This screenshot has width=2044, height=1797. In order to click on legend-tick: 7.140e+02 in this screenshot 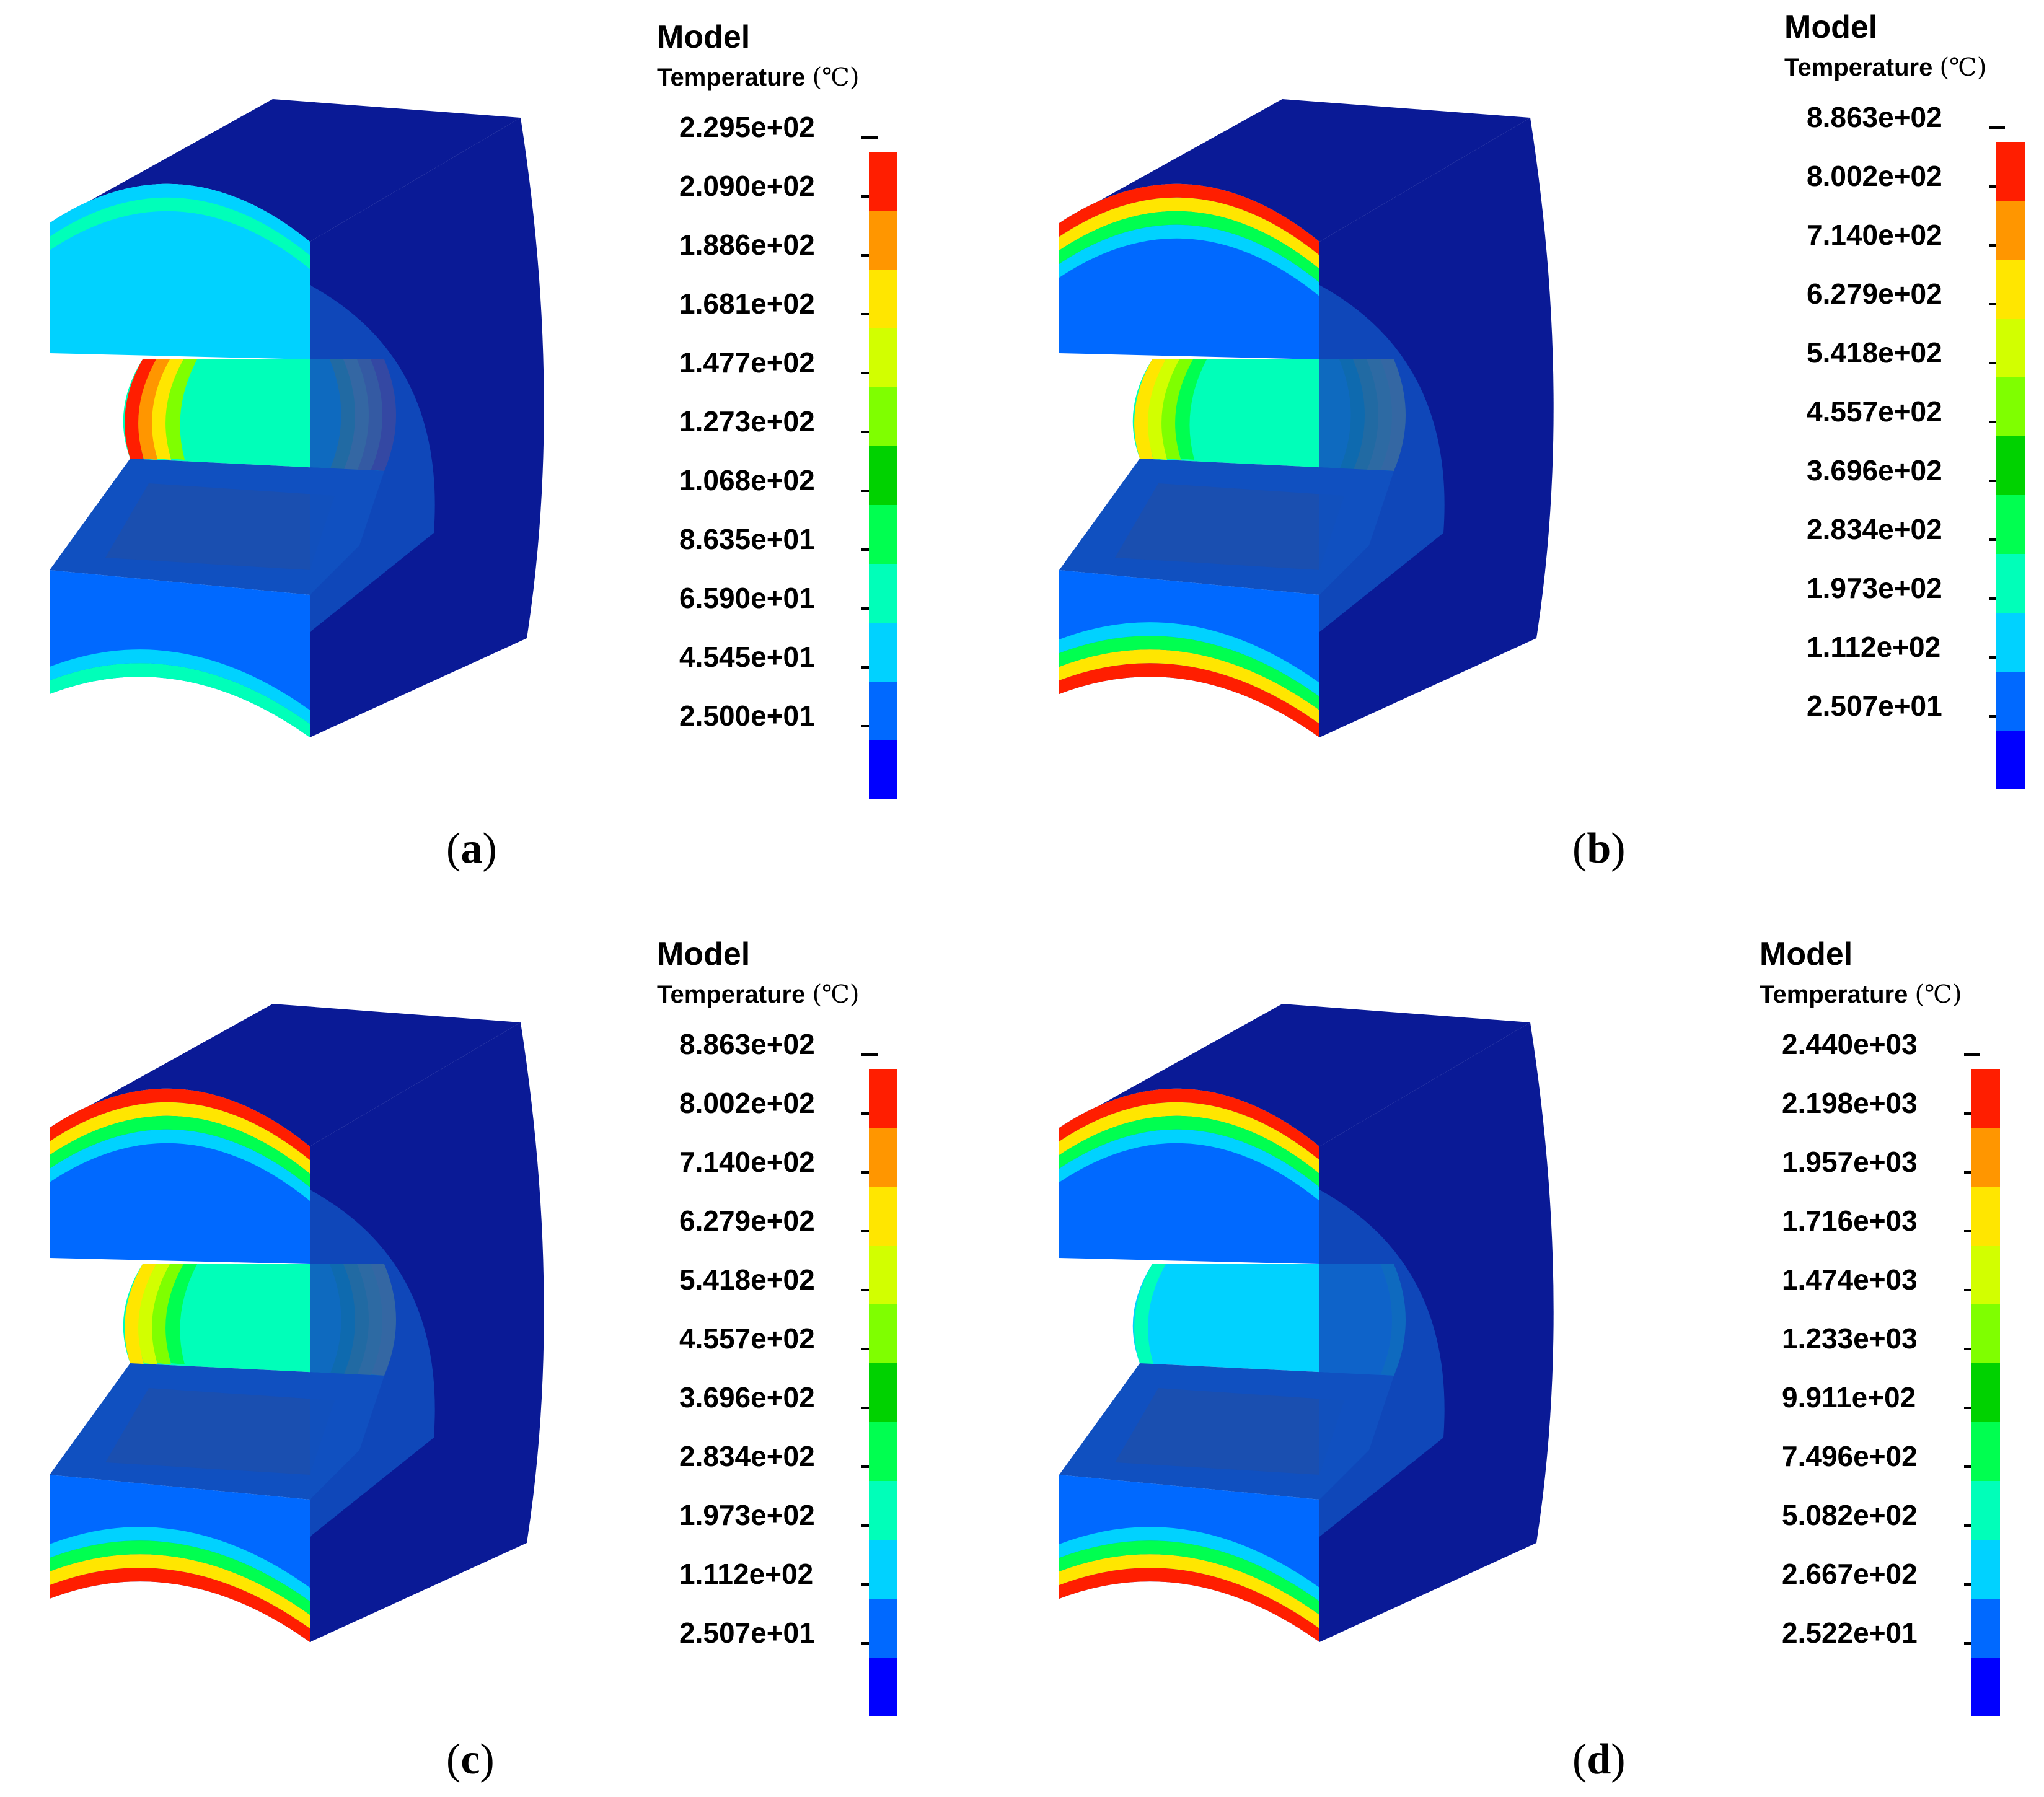, I will do `click(1914, 234)`.